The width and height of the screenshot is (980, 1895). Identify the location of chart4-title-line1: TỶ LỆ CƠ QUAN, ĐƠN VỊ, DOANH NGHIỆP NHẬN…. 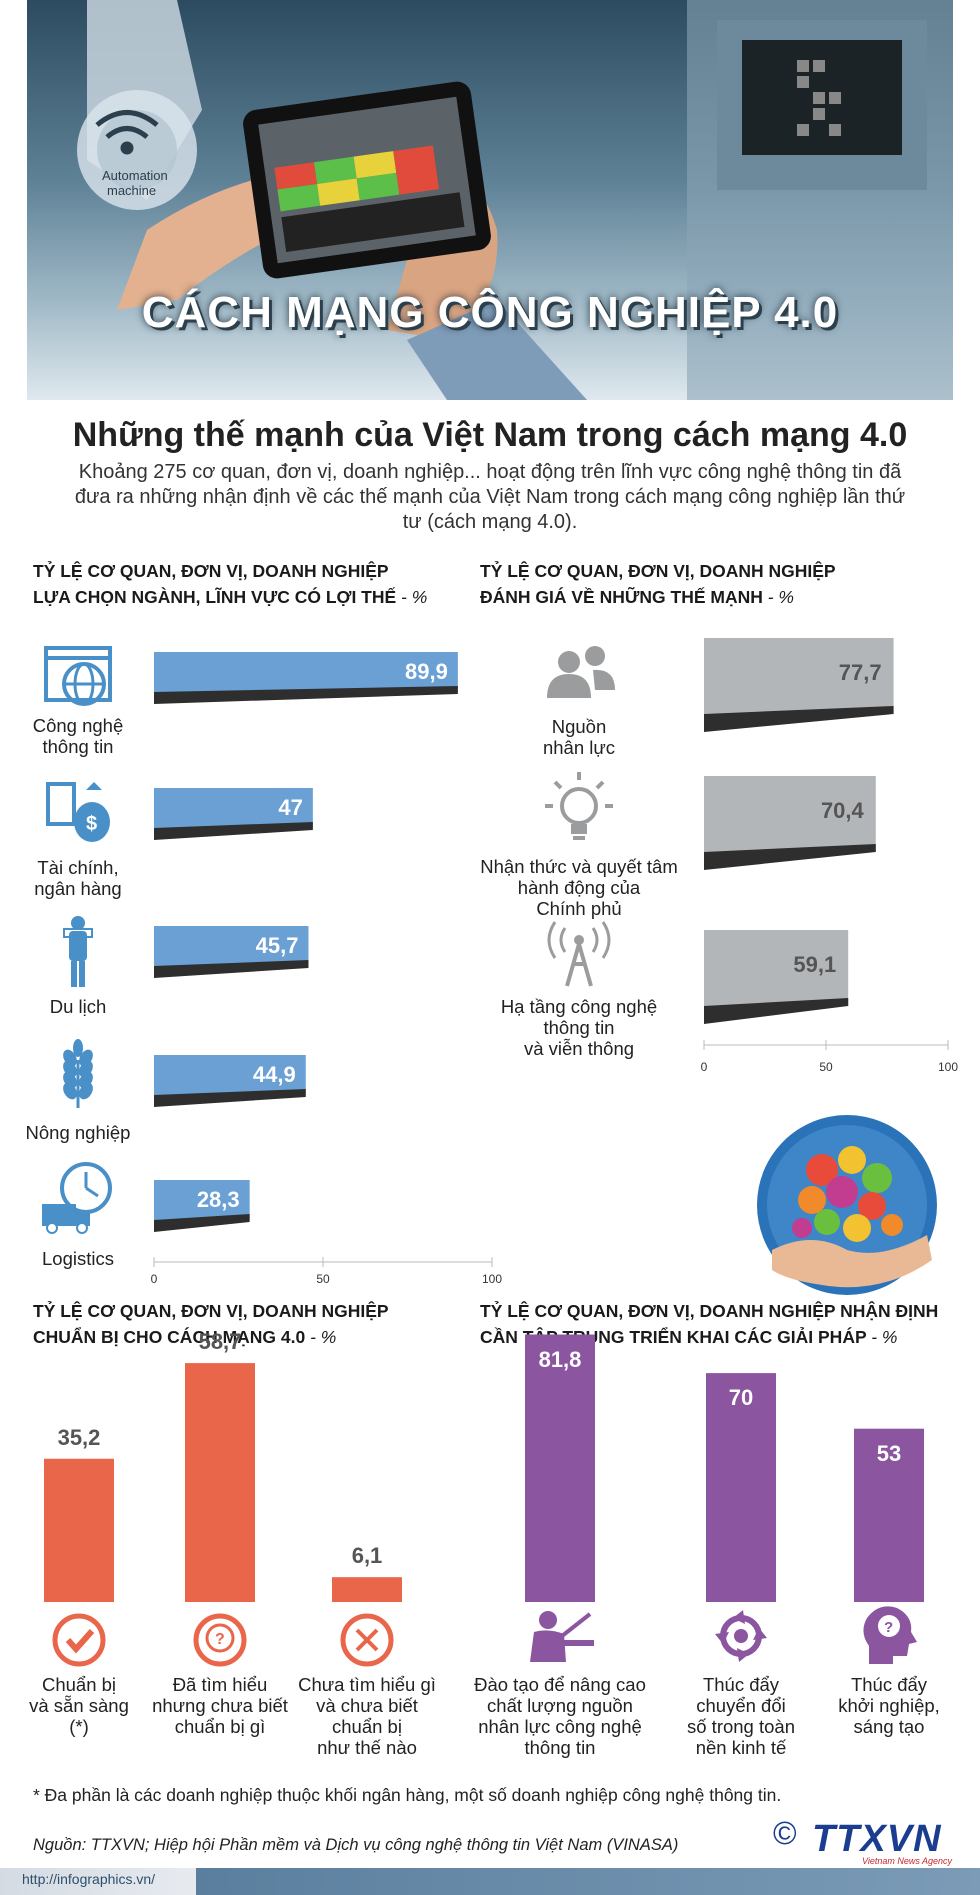
(709, 1311).